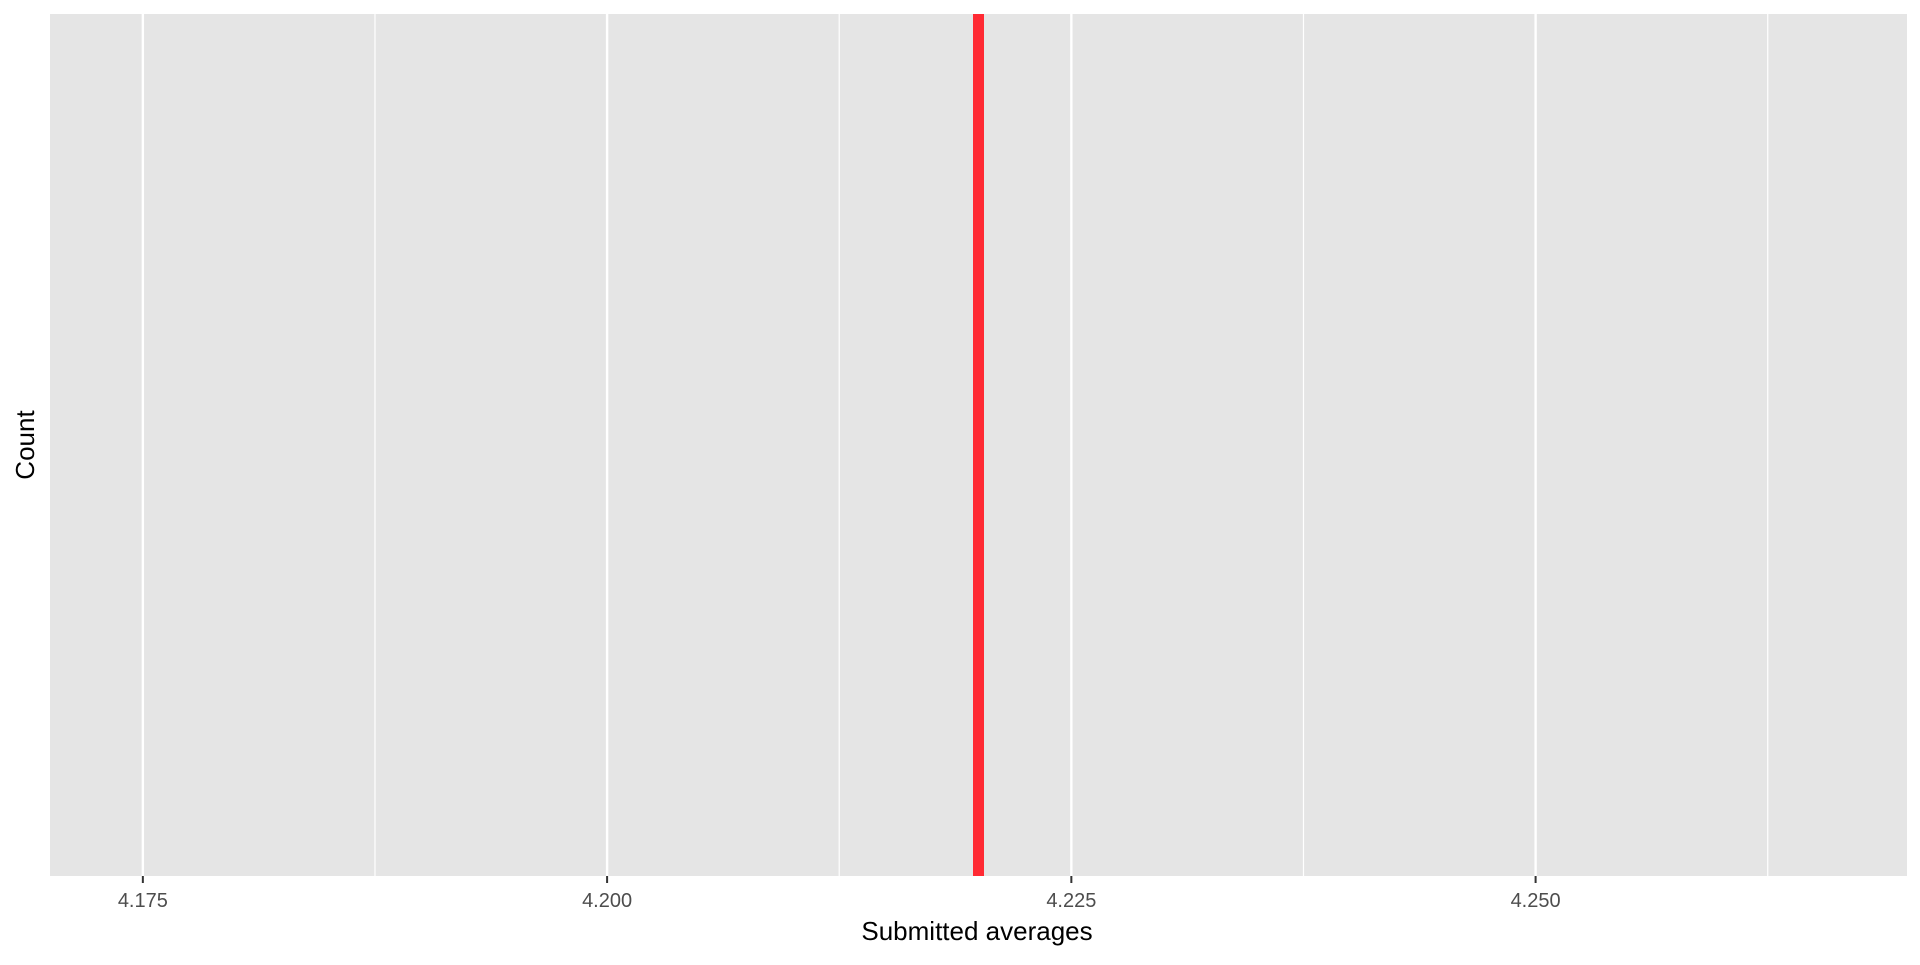 The height and width of the screenshot is (965, 1920). I want to click on x-axis-title: Submitted averages, so click(976, 931).